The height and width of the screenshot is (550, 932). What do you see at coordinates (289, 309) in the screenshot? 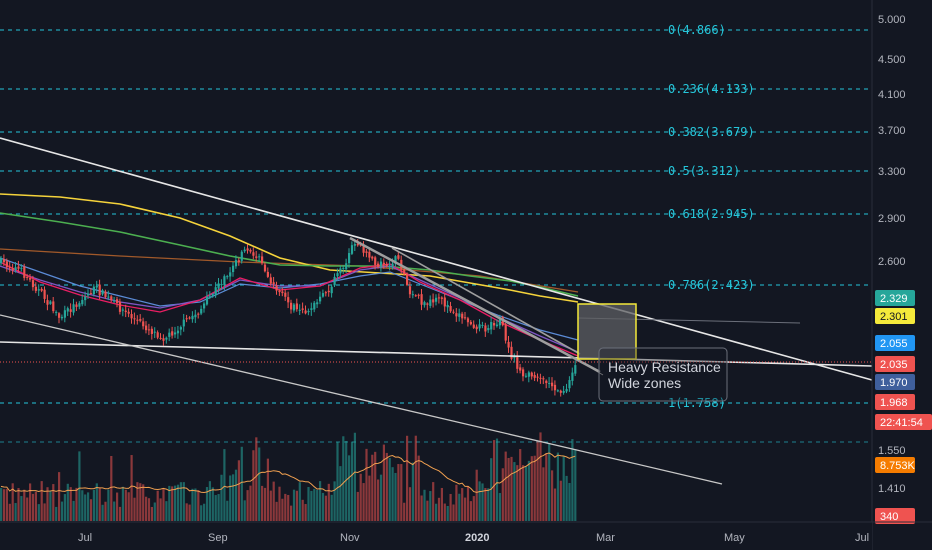
I see `ma-pink-line` at bounding box center [289, 309].